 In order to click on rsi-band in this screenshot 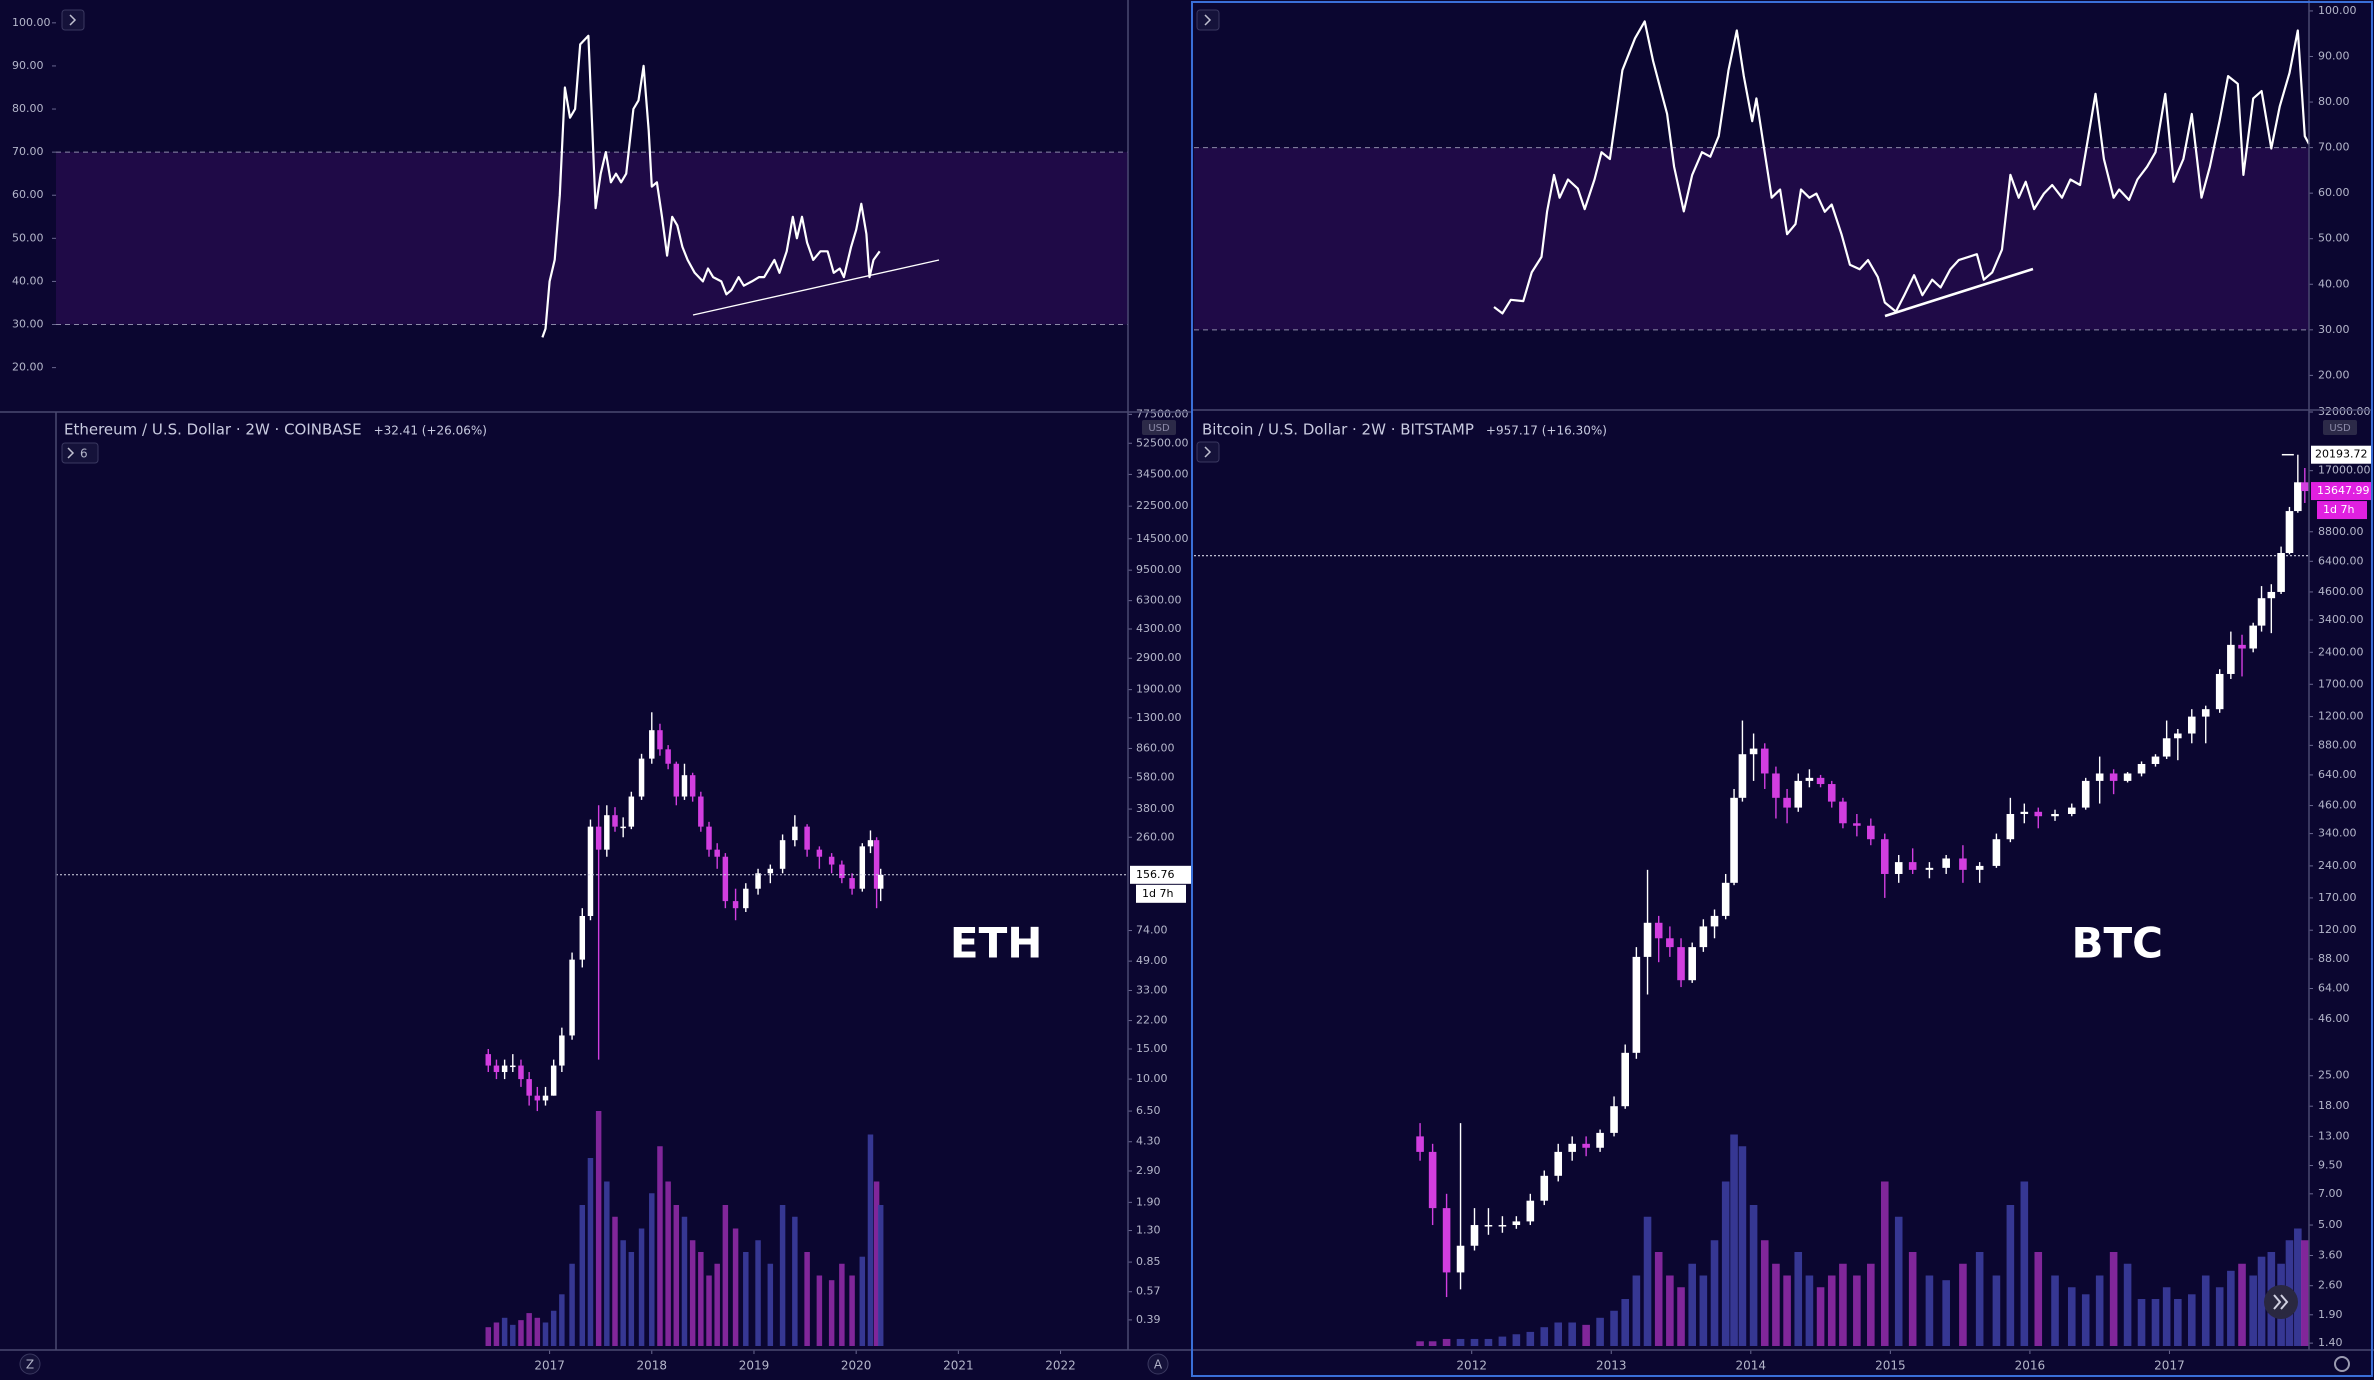, I will do `click(592, 238)`.